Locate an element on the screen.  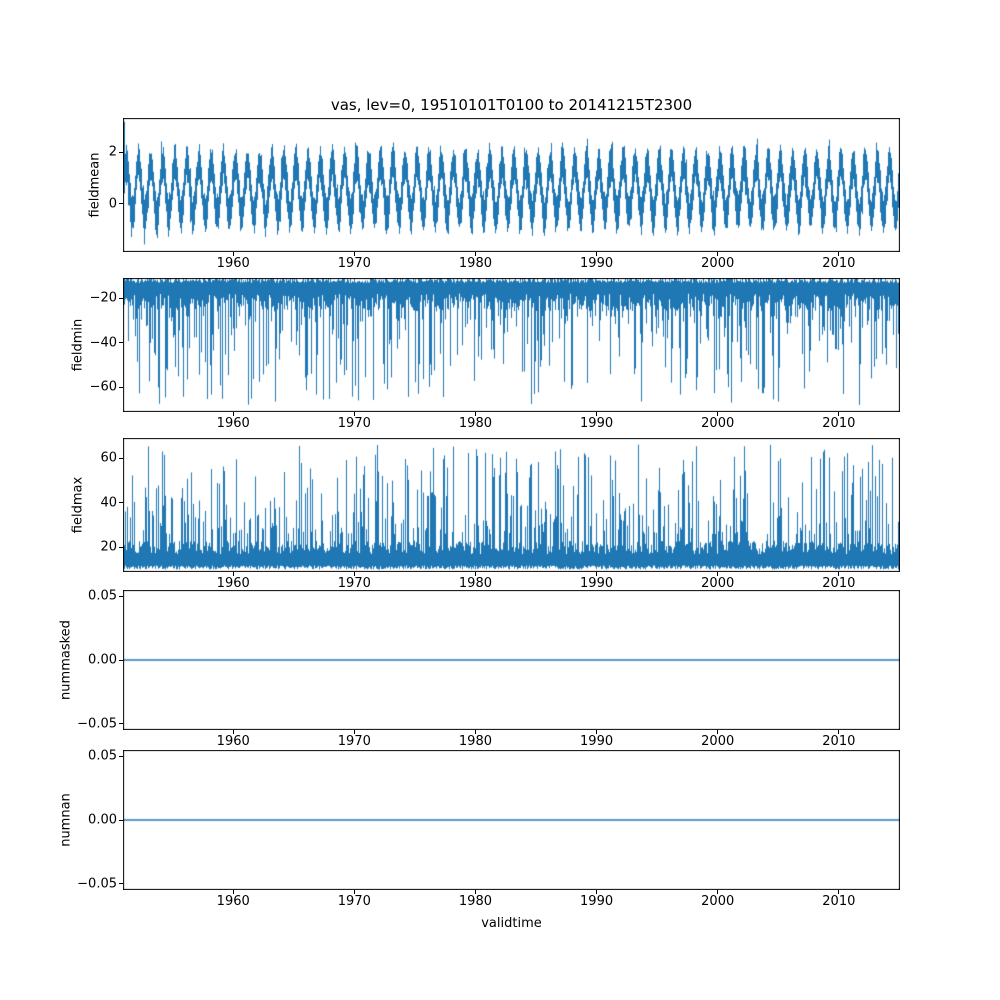
subplot-fieldmax: fieldmax 1960 1970 1980 1990 2000 2010 60 40 20 is located at coordinates (485, 514).